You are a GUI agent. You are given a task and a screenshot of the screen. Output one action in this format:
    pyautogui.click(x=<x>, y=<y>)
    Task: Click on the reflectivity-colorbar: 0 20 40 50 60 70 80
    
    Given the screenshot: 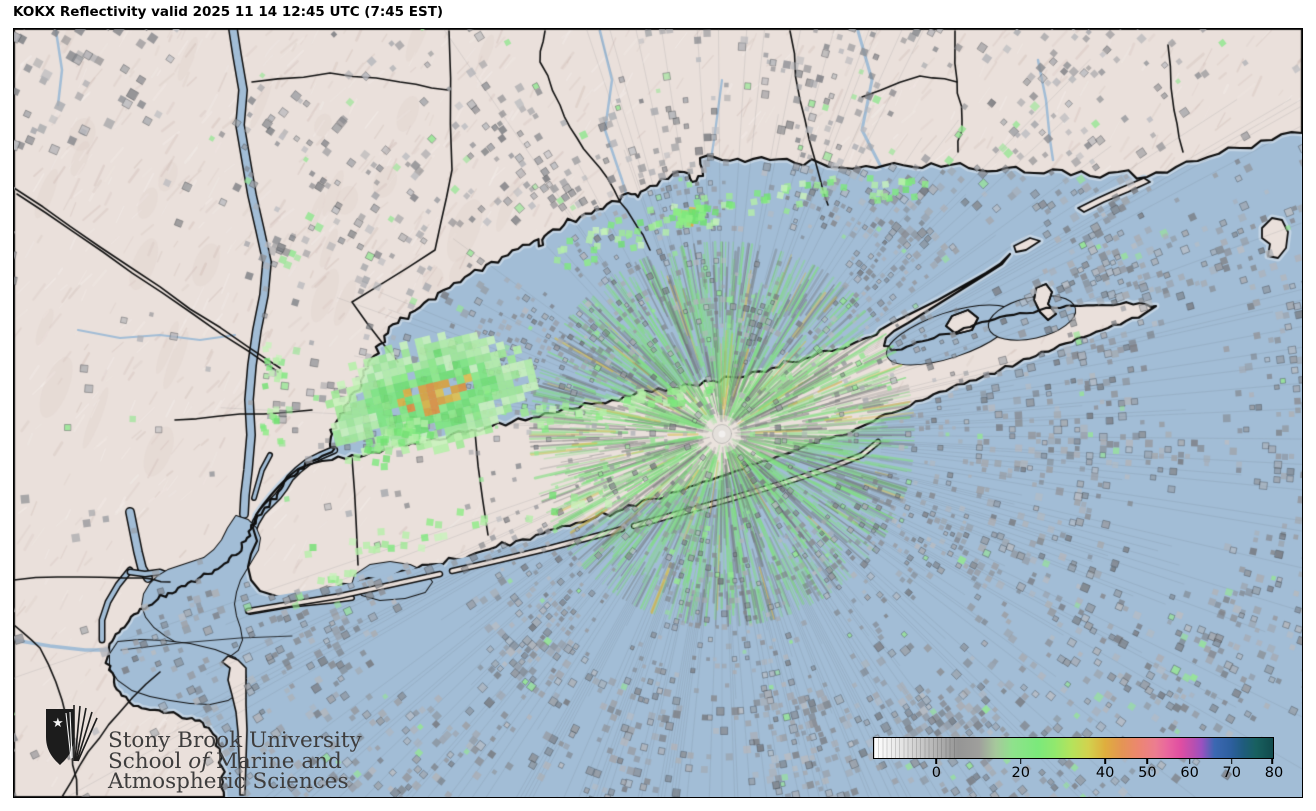 What is the action you would take?
    pyautogui.click(x=1078, y=763)
    